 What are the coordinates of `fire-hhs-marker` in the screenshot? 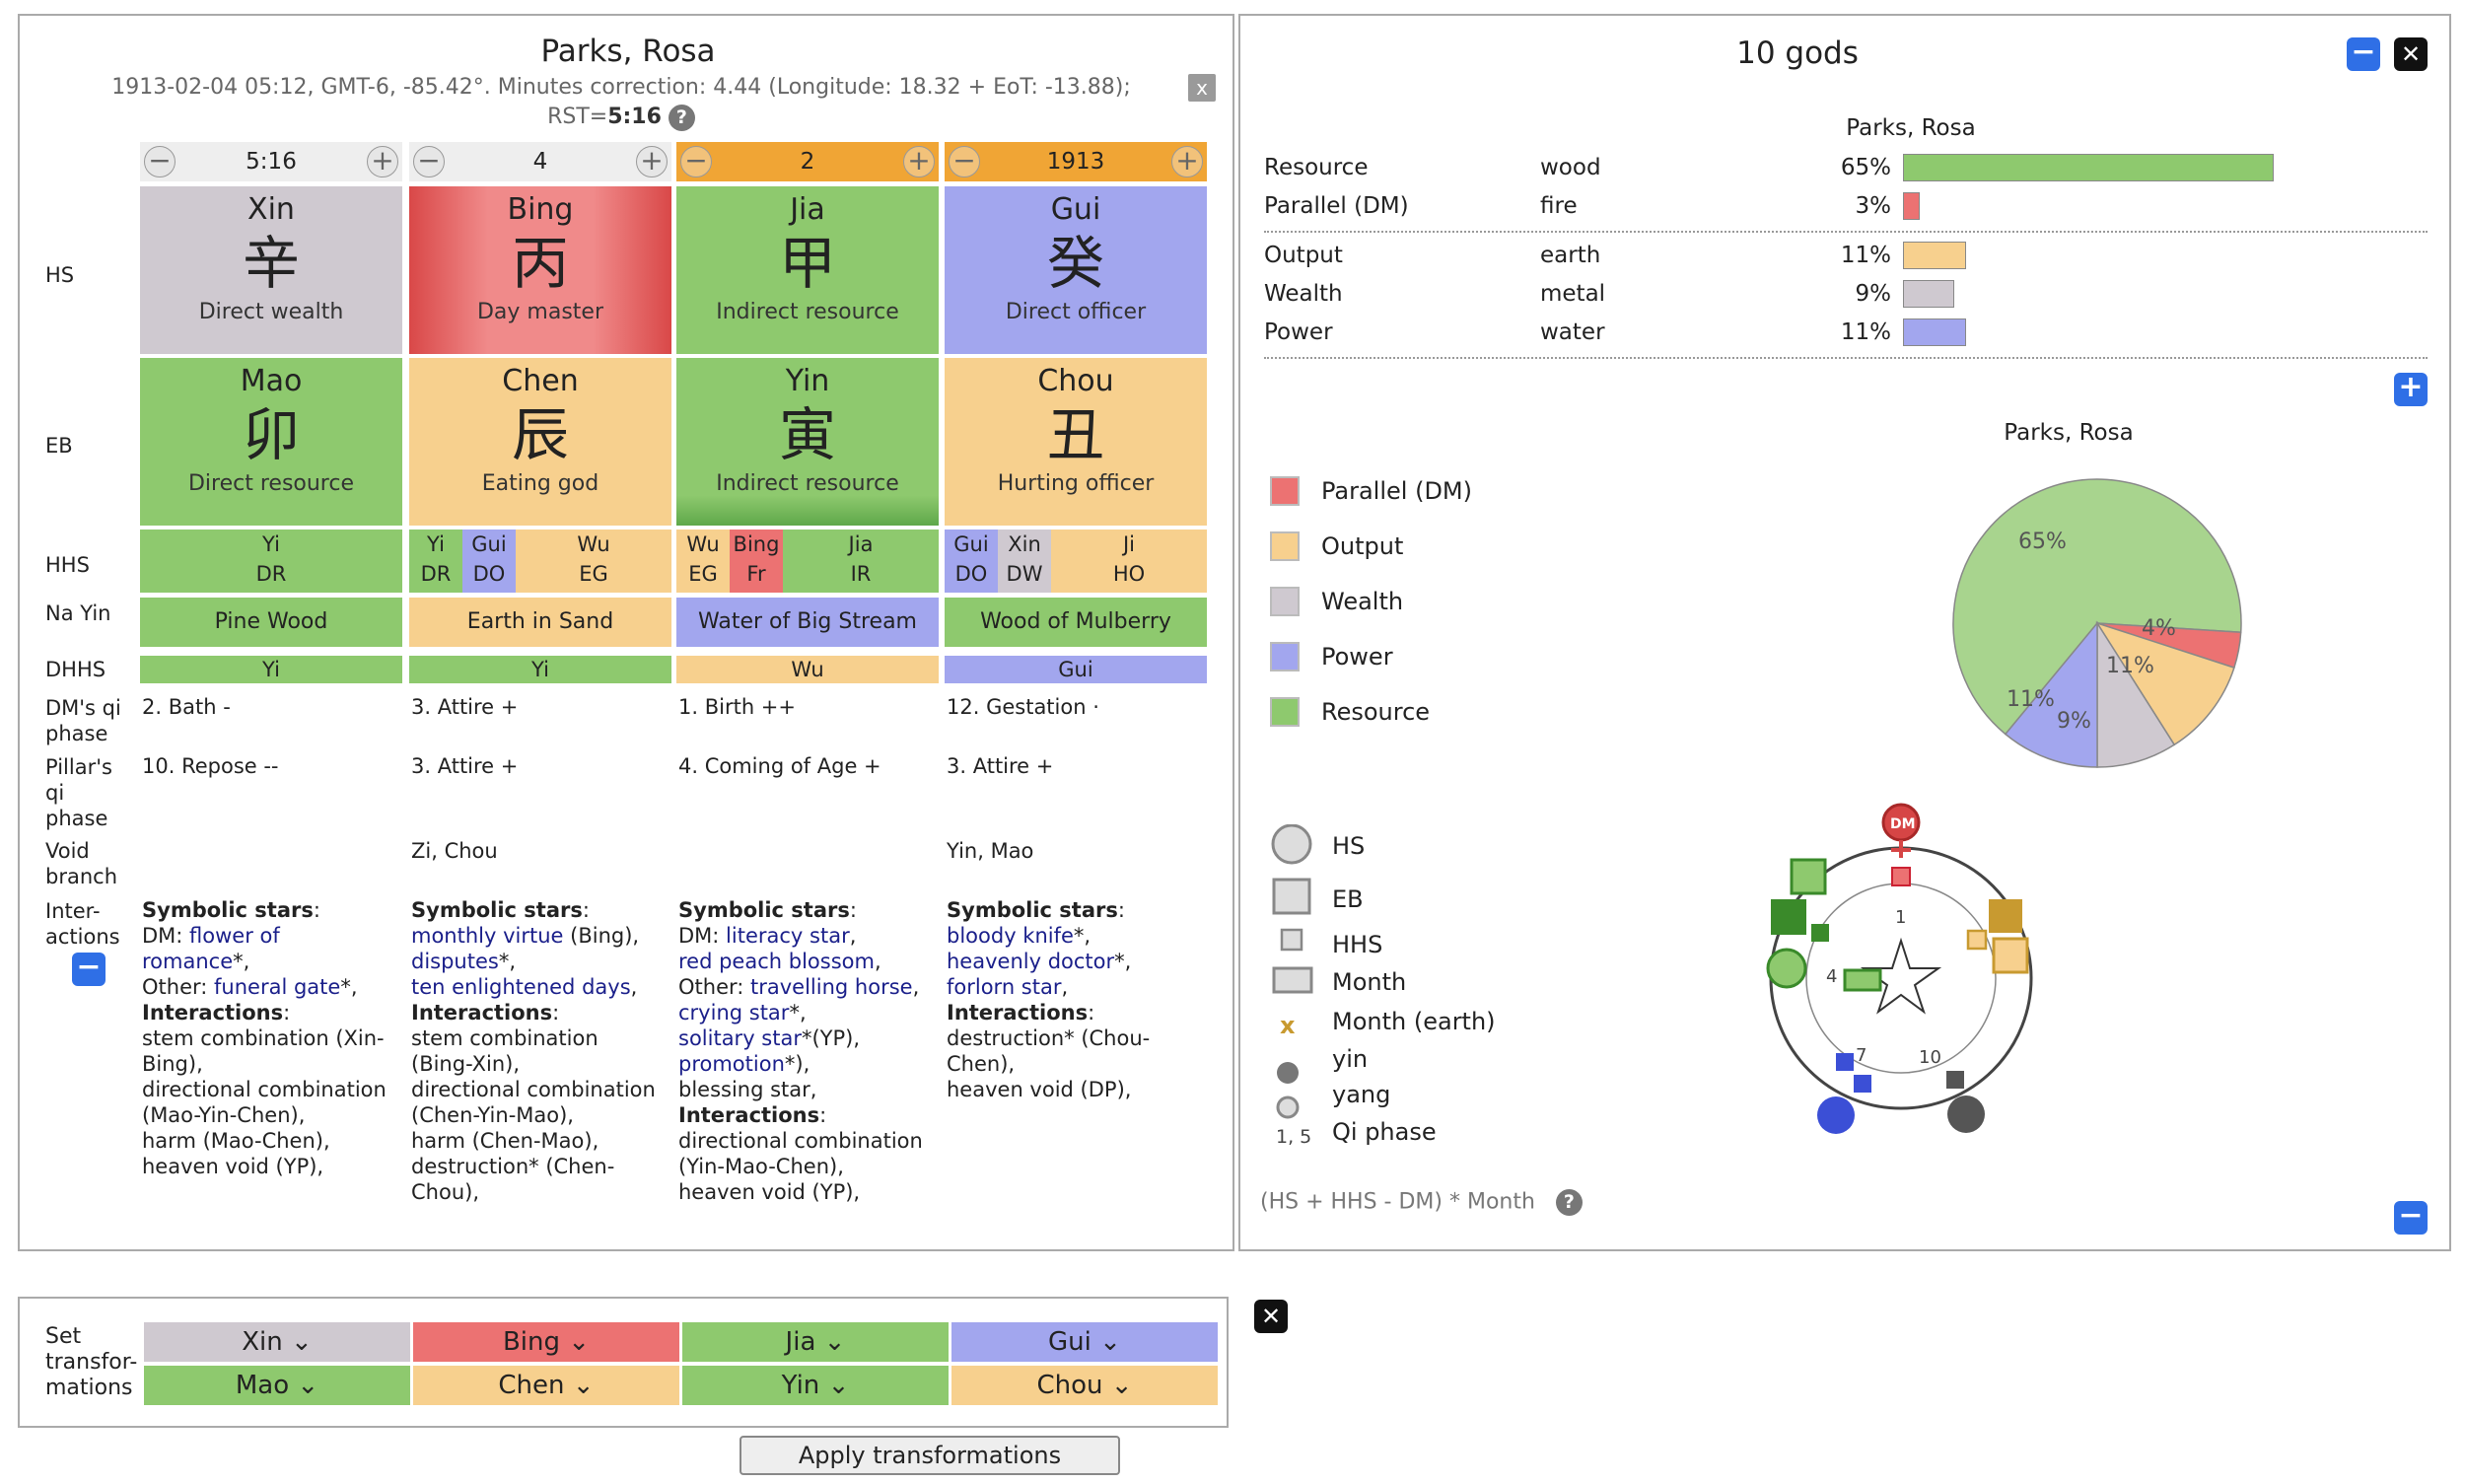 It's located at (1901, 876).